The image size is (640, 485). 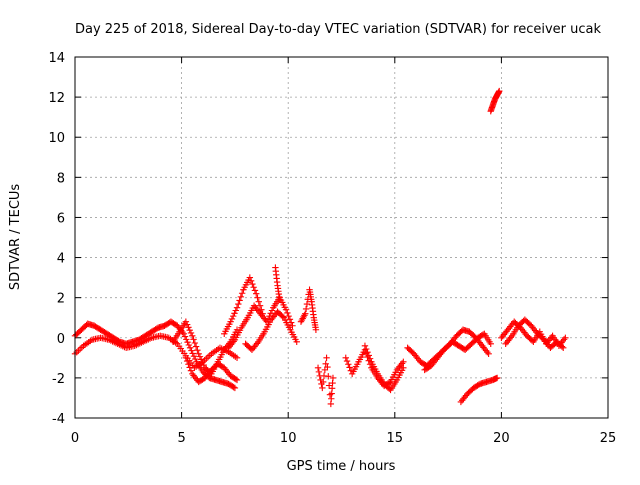 What do you see at coordinates (395, 438) in the screenshot?
I see `x-tick-label: 15` at bounding box center [395, 438].